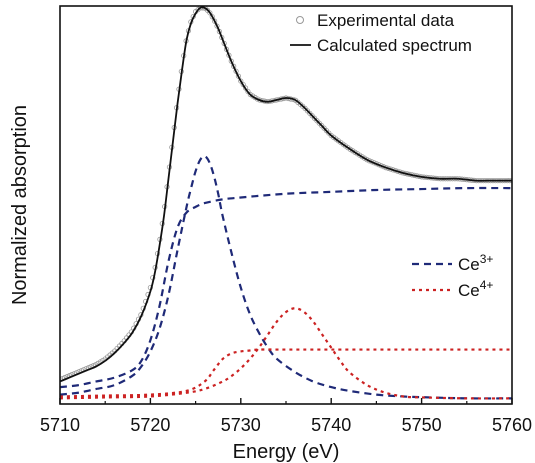 The width and height of the screenshot is (535, 463). I want to click on legend-species: Ce3+ Ce4+, so click(452, 276).